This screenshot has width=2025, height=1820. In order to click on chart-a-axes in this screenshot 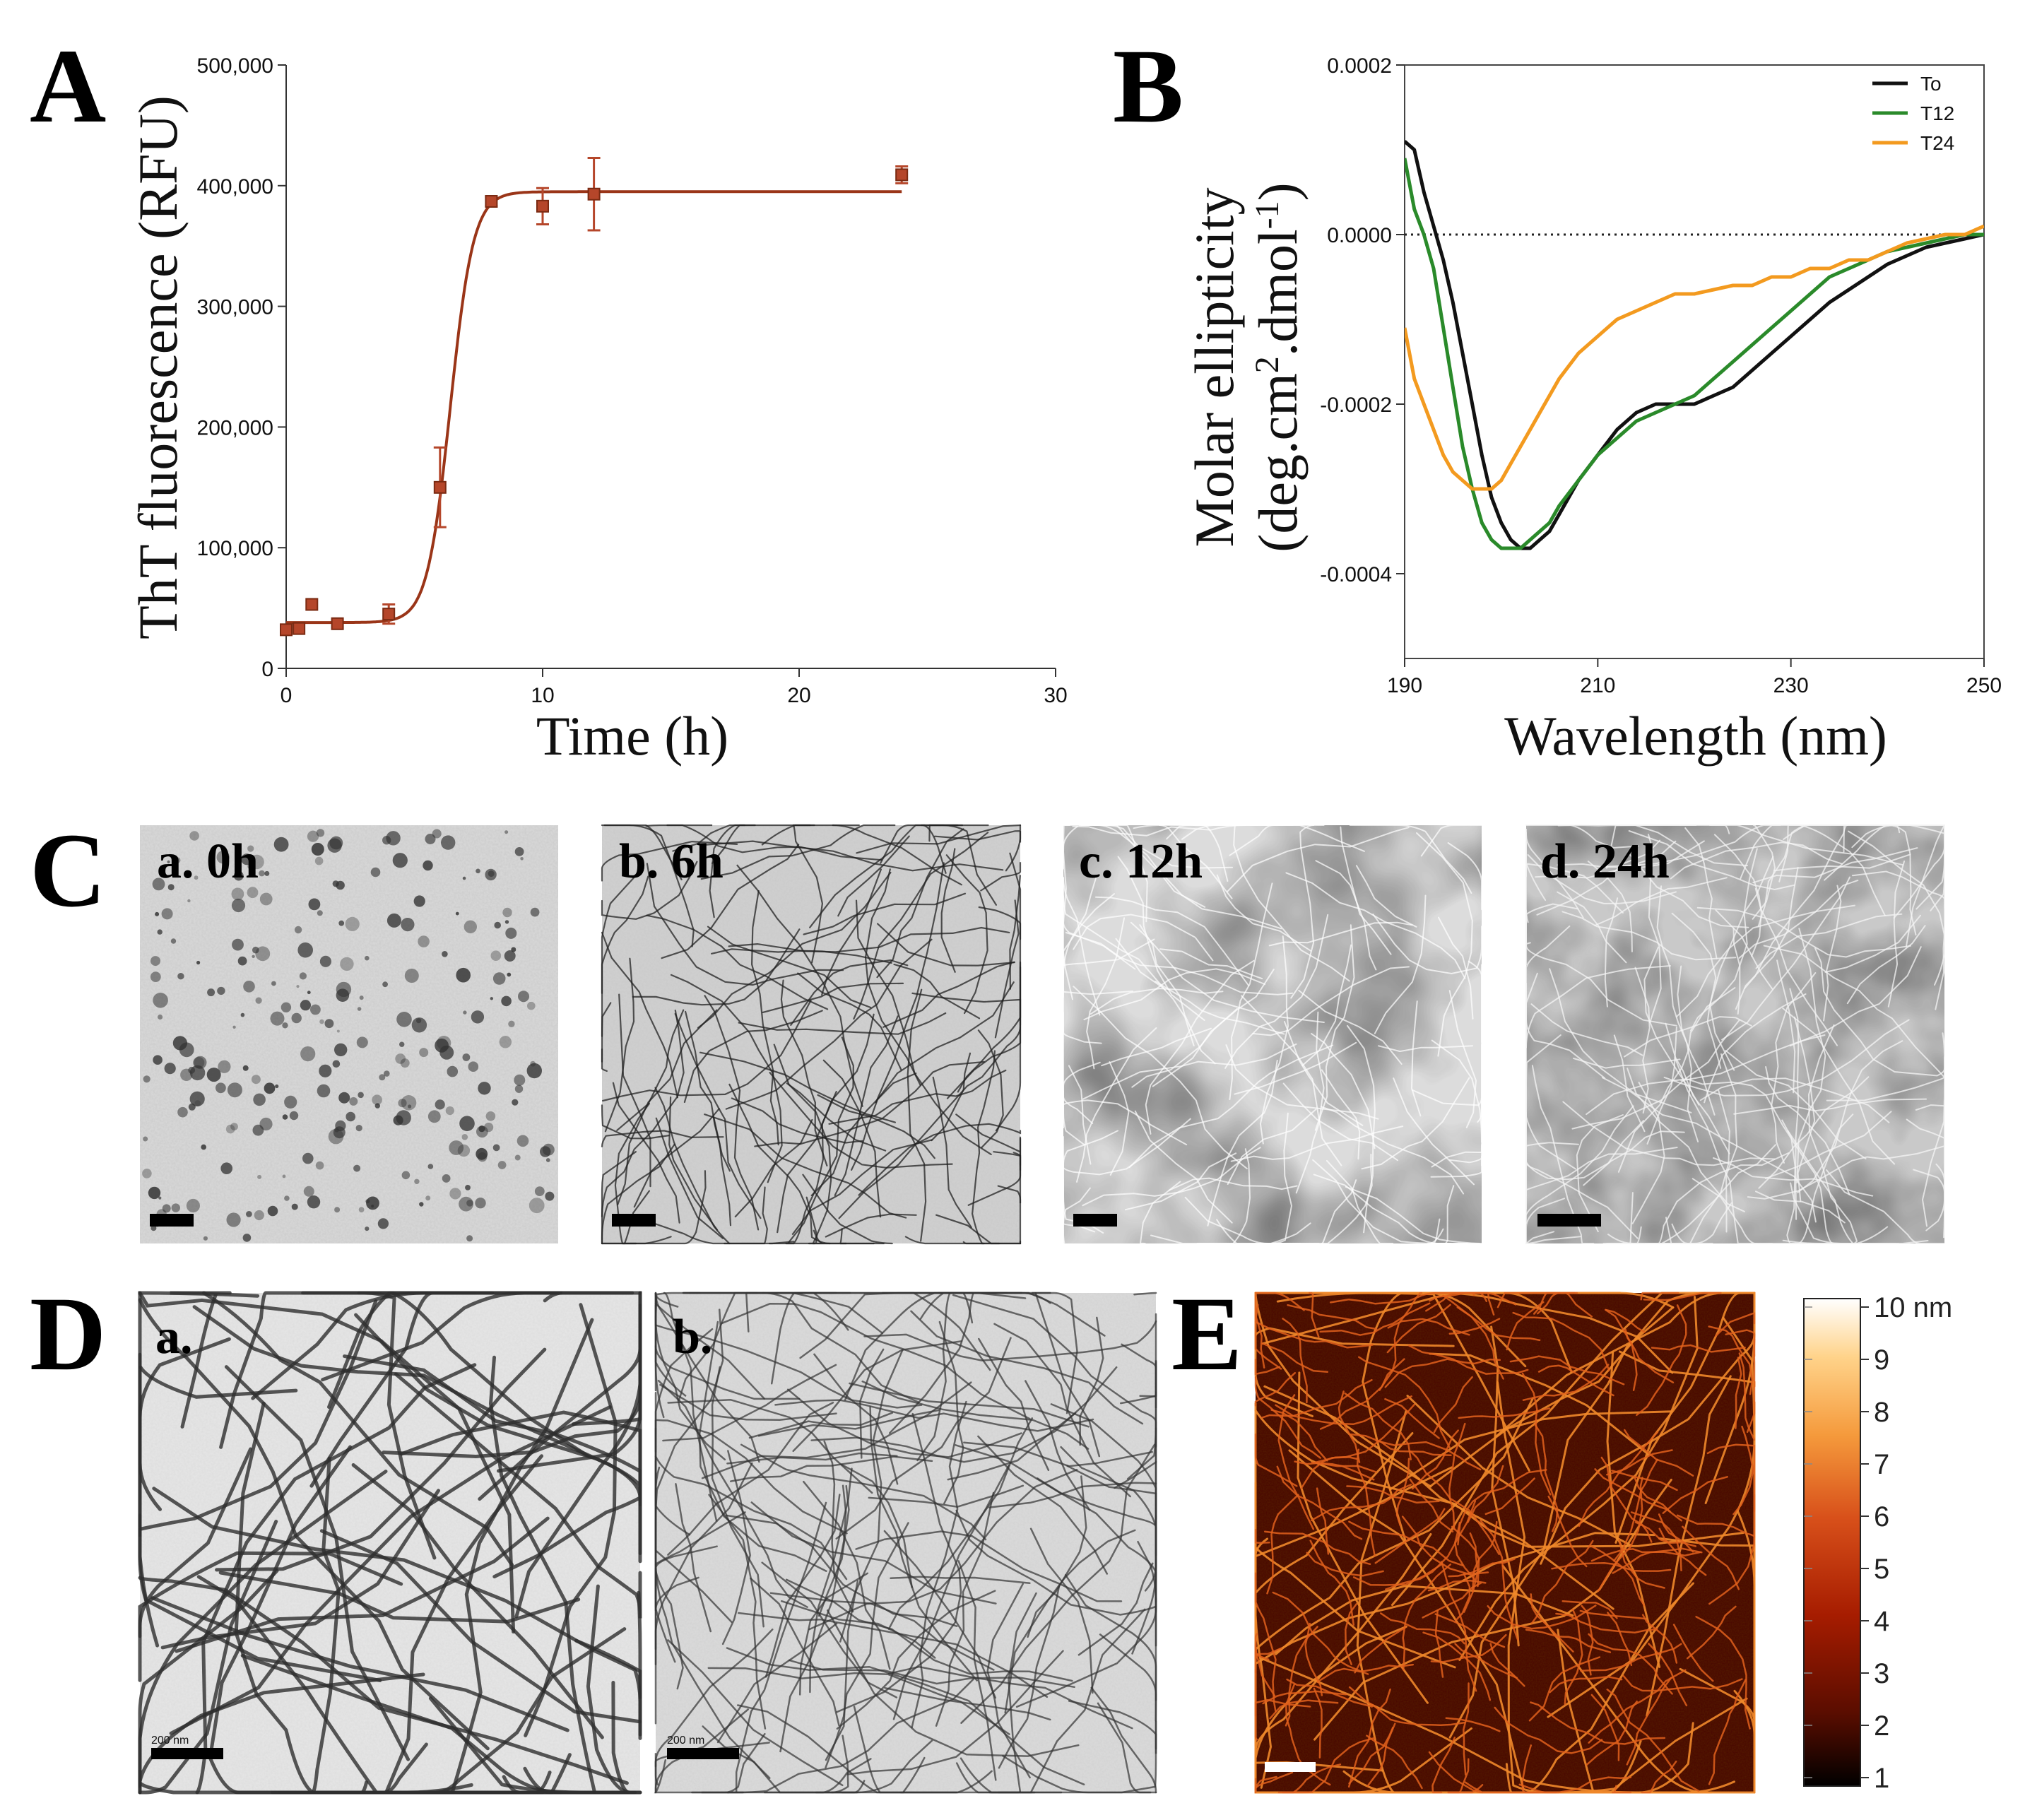, I will do `click(670, 367)`.